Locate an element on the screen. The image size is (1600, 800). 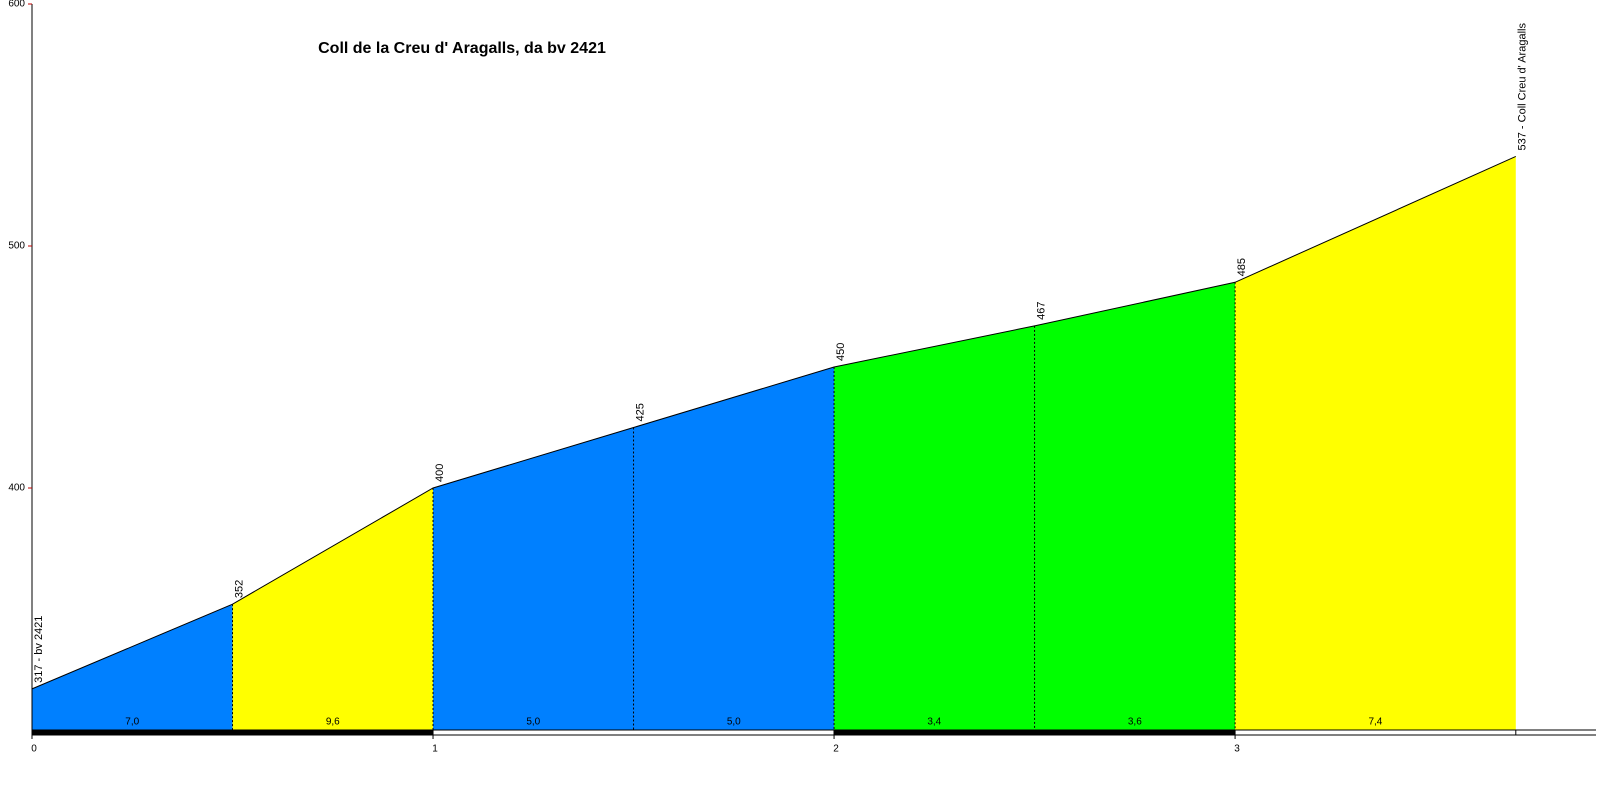
elevation-label: 485 is located at coordinates (1242, 267).